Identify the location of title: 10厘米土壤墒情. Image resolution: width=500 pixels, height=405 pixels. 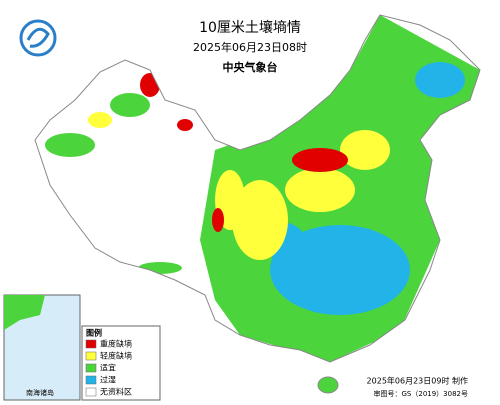
(250, 27).